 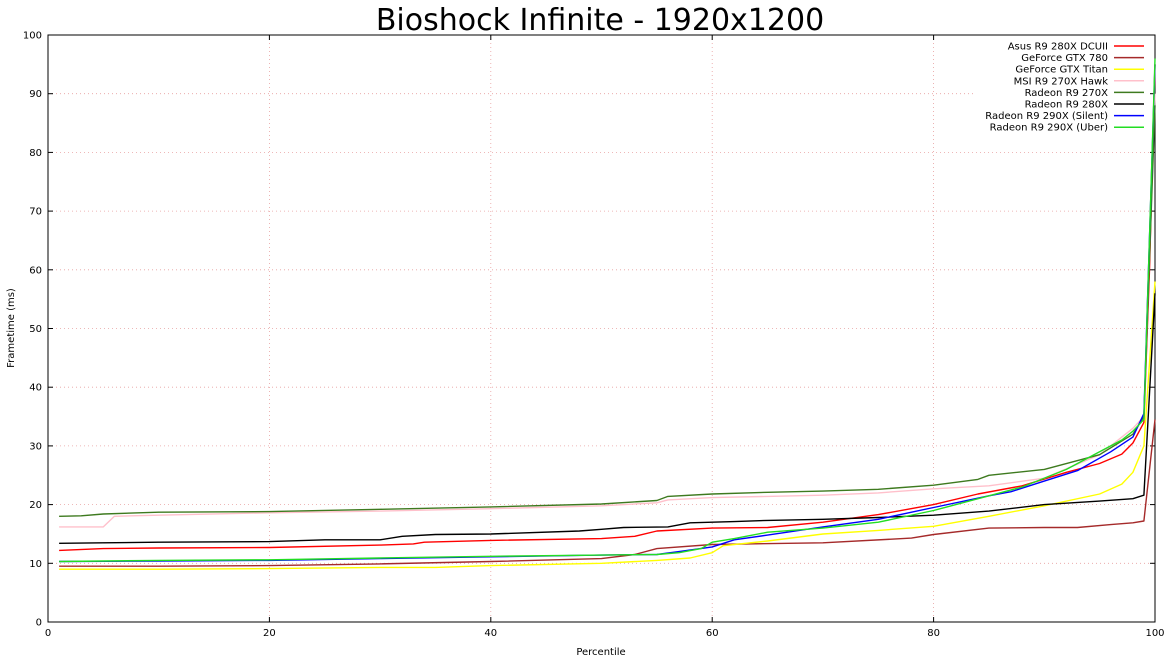 I want to click on x-tick-label: 0, so click(x=48, y=633).